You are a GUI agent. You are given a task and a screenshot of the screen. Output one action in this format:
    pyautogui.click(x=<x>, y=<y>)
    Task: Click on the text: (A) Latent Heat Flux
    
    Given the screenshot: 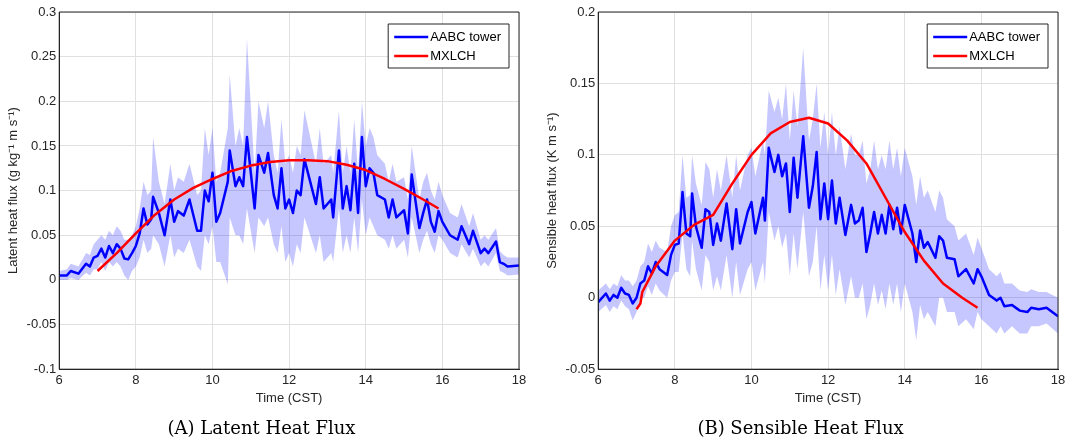 What is the action you would take?
    pyautogui.click(x=261, y=427)
    